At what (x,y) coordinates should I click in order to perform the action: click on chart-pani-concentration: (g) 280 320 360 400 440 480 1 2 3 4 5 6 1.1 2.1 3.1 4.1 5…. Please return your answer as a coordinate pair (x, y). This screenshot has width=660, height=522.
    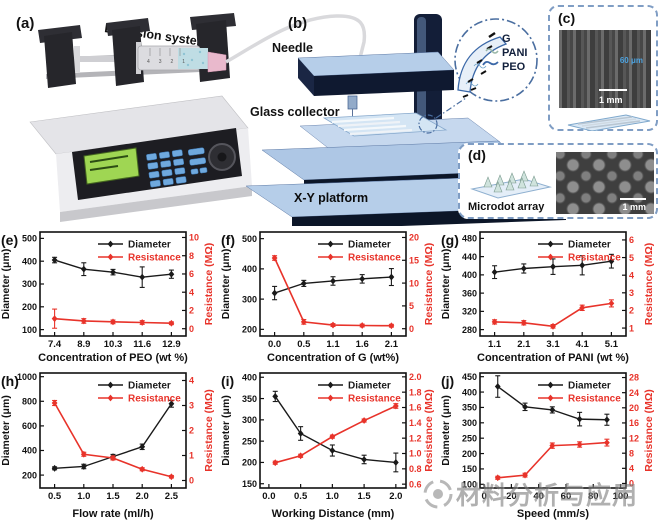
    Looking at the image, I should click on (550, 298).